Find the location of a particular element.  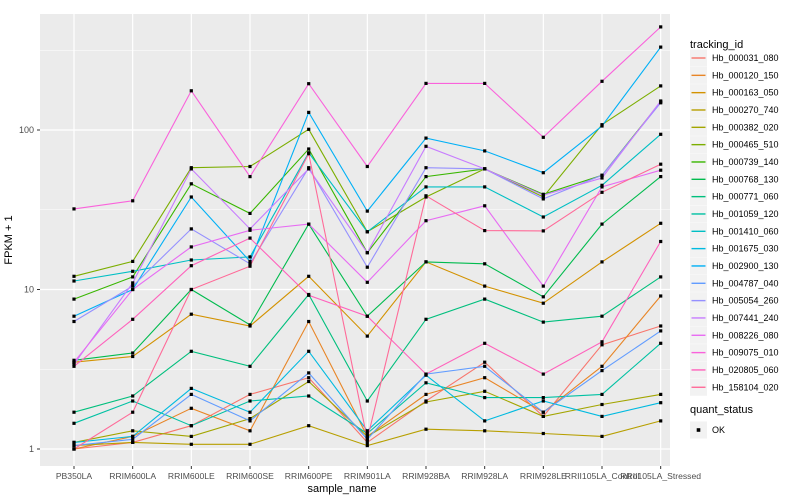

x-tick-label: RRIM600SE is located at coordinates (250, 476).